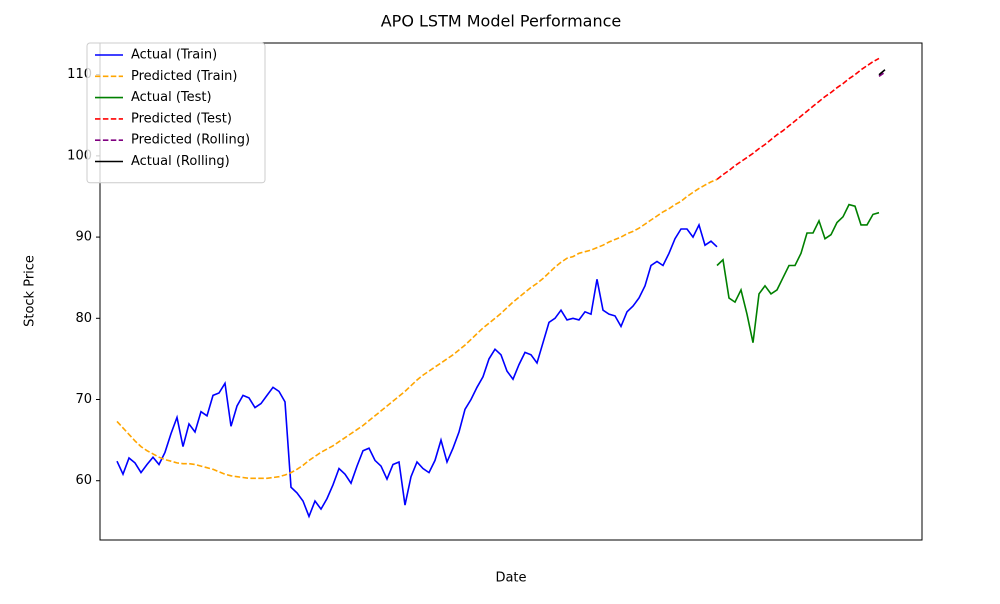 The image size is (1000, 604). Describe the element at coordinates (184, 76) in the screenshot. I see `legend-label: Predicted (Train)` at that location.